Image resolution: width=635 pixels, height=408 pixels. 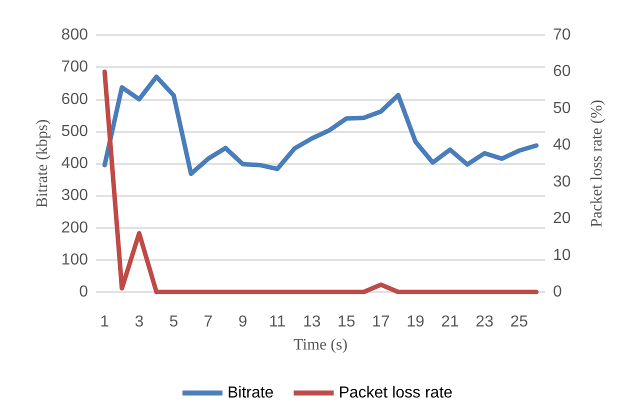 I want to click on y-tick-label: 600, so click(x=74, y=99).